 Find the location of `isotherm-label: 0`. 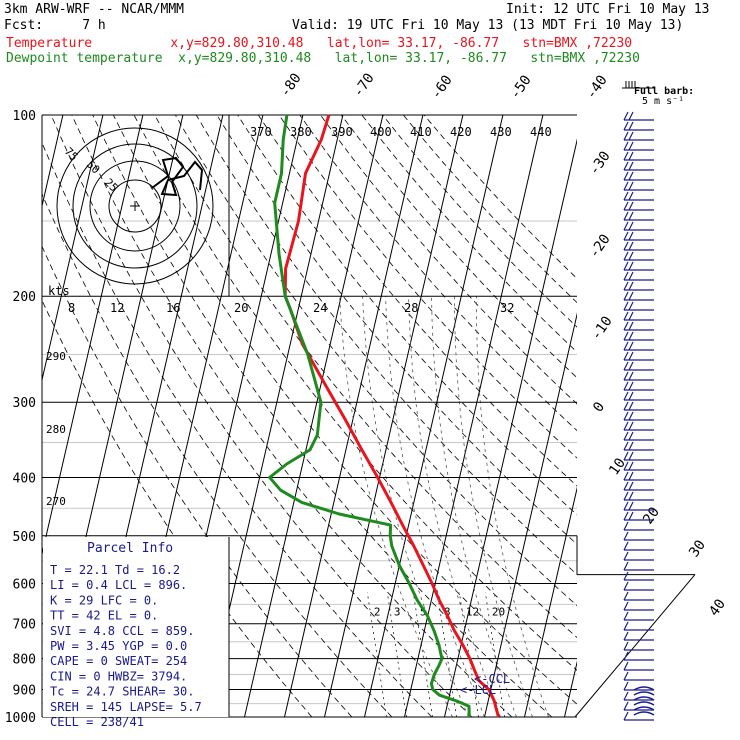

isotherm-label: 0 is located at coordinates (599, 407).